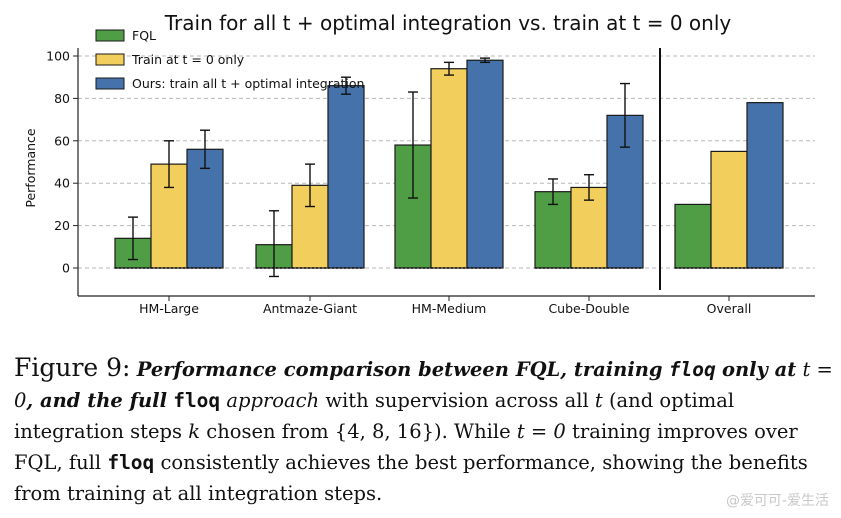  Describe the element at coordinates (588, 308) in the screenshot. I see `x-tick-label: Cube-Double` at that location.